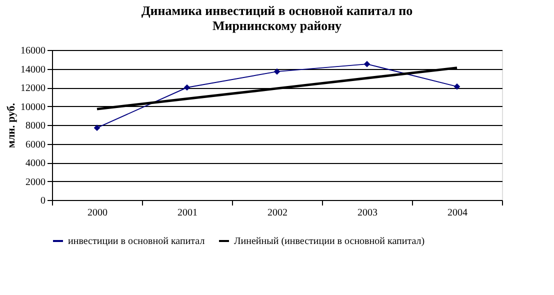 This screenshot has height=295, width=554. Describe the element at coordinates (277, 10) in the screenshot. I see `text: Динамика инвестиций в основной капитал по` at that location.